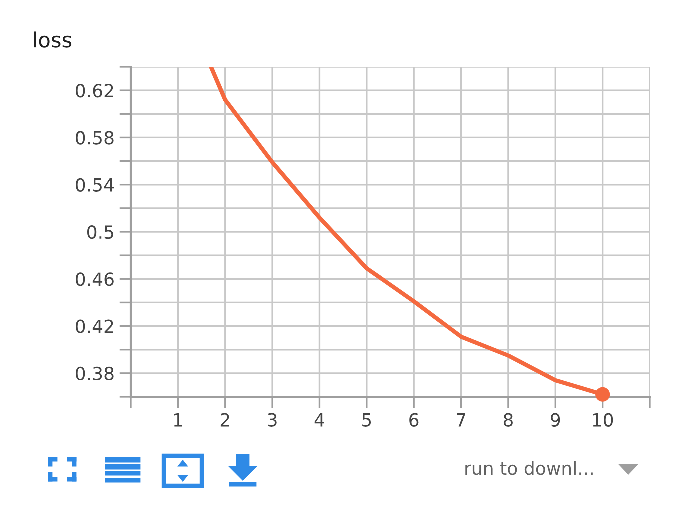 The width and height of the screenshot is (698, 514). Describe the element at coordinates (603, 420) in the screenshot. I see `x-tick-label: 10` at that location.